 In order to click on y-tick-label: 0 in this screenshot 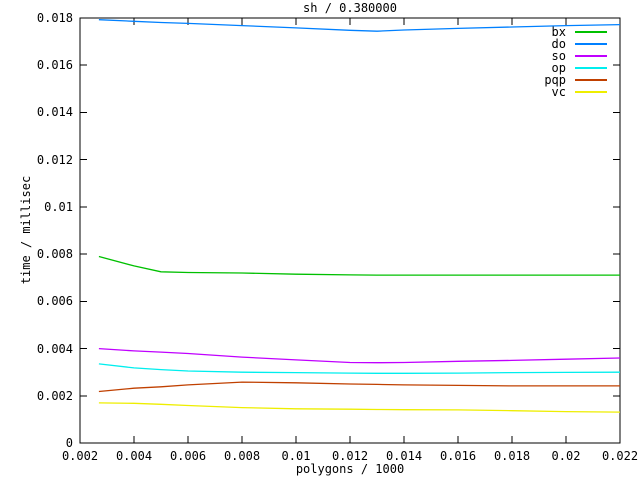, I will do `click(69, 443)`.